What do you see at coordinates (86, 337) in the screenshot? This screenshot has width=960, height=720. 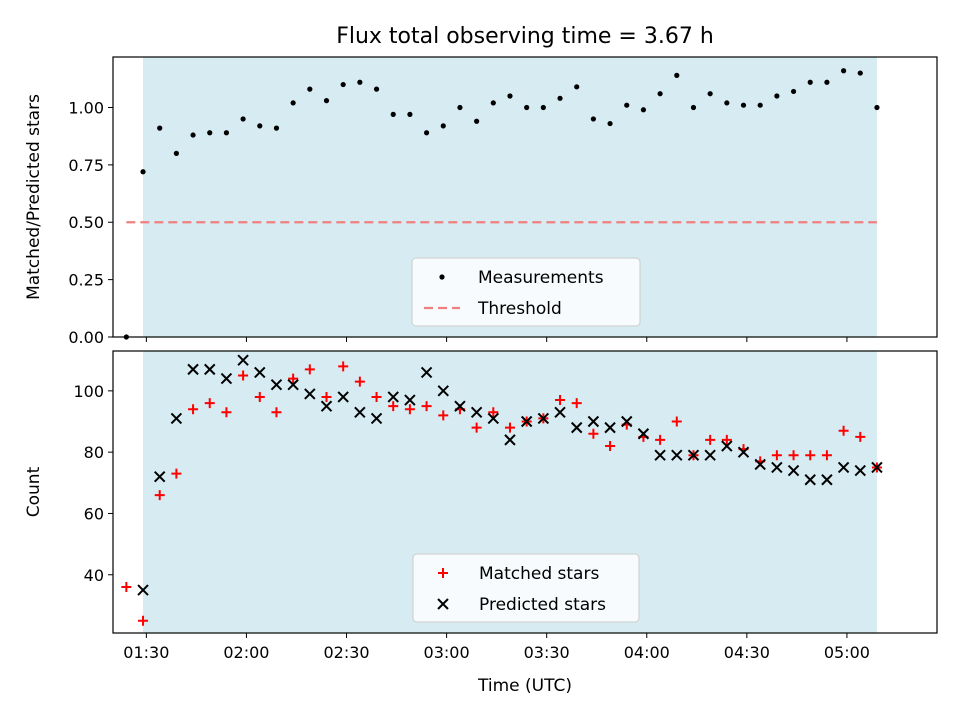 I see `y-tick-label: 0.00` at bounding box center [86, 337].